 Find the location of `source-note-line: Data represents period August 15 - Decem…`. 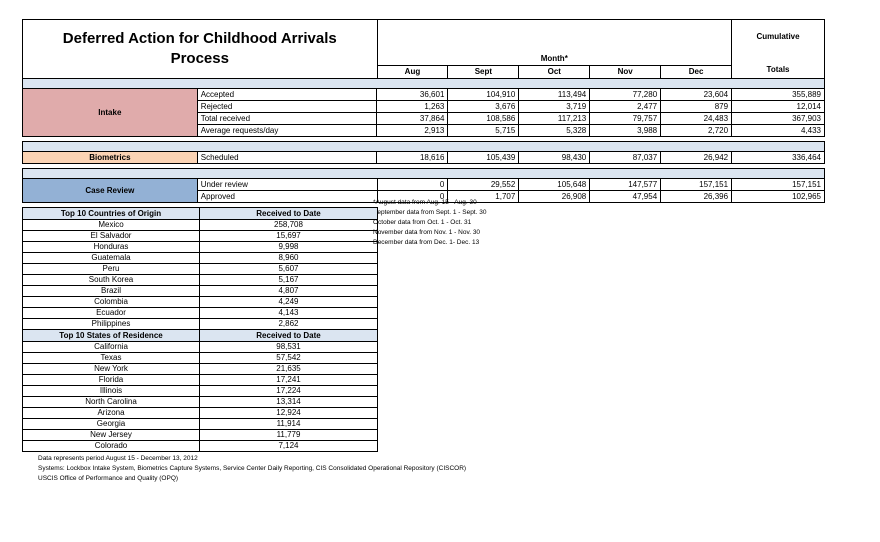

source-note-line: Data represents period August 15 - Decem… is located at coordinates (118, 458).